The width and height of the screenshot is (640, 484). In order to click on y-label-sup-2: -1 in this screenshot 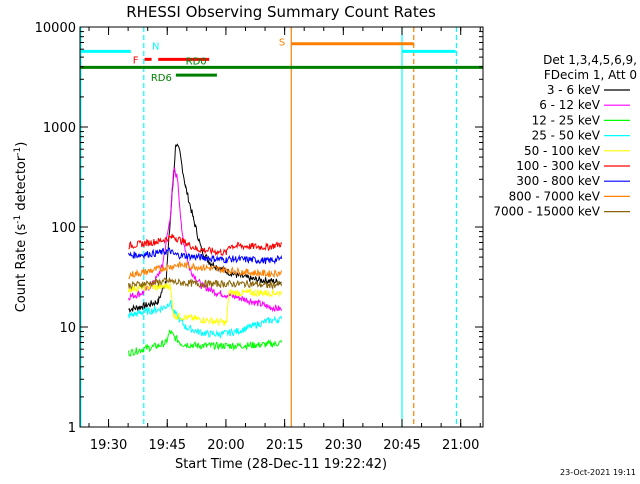, I will do `click(18, 151)`.